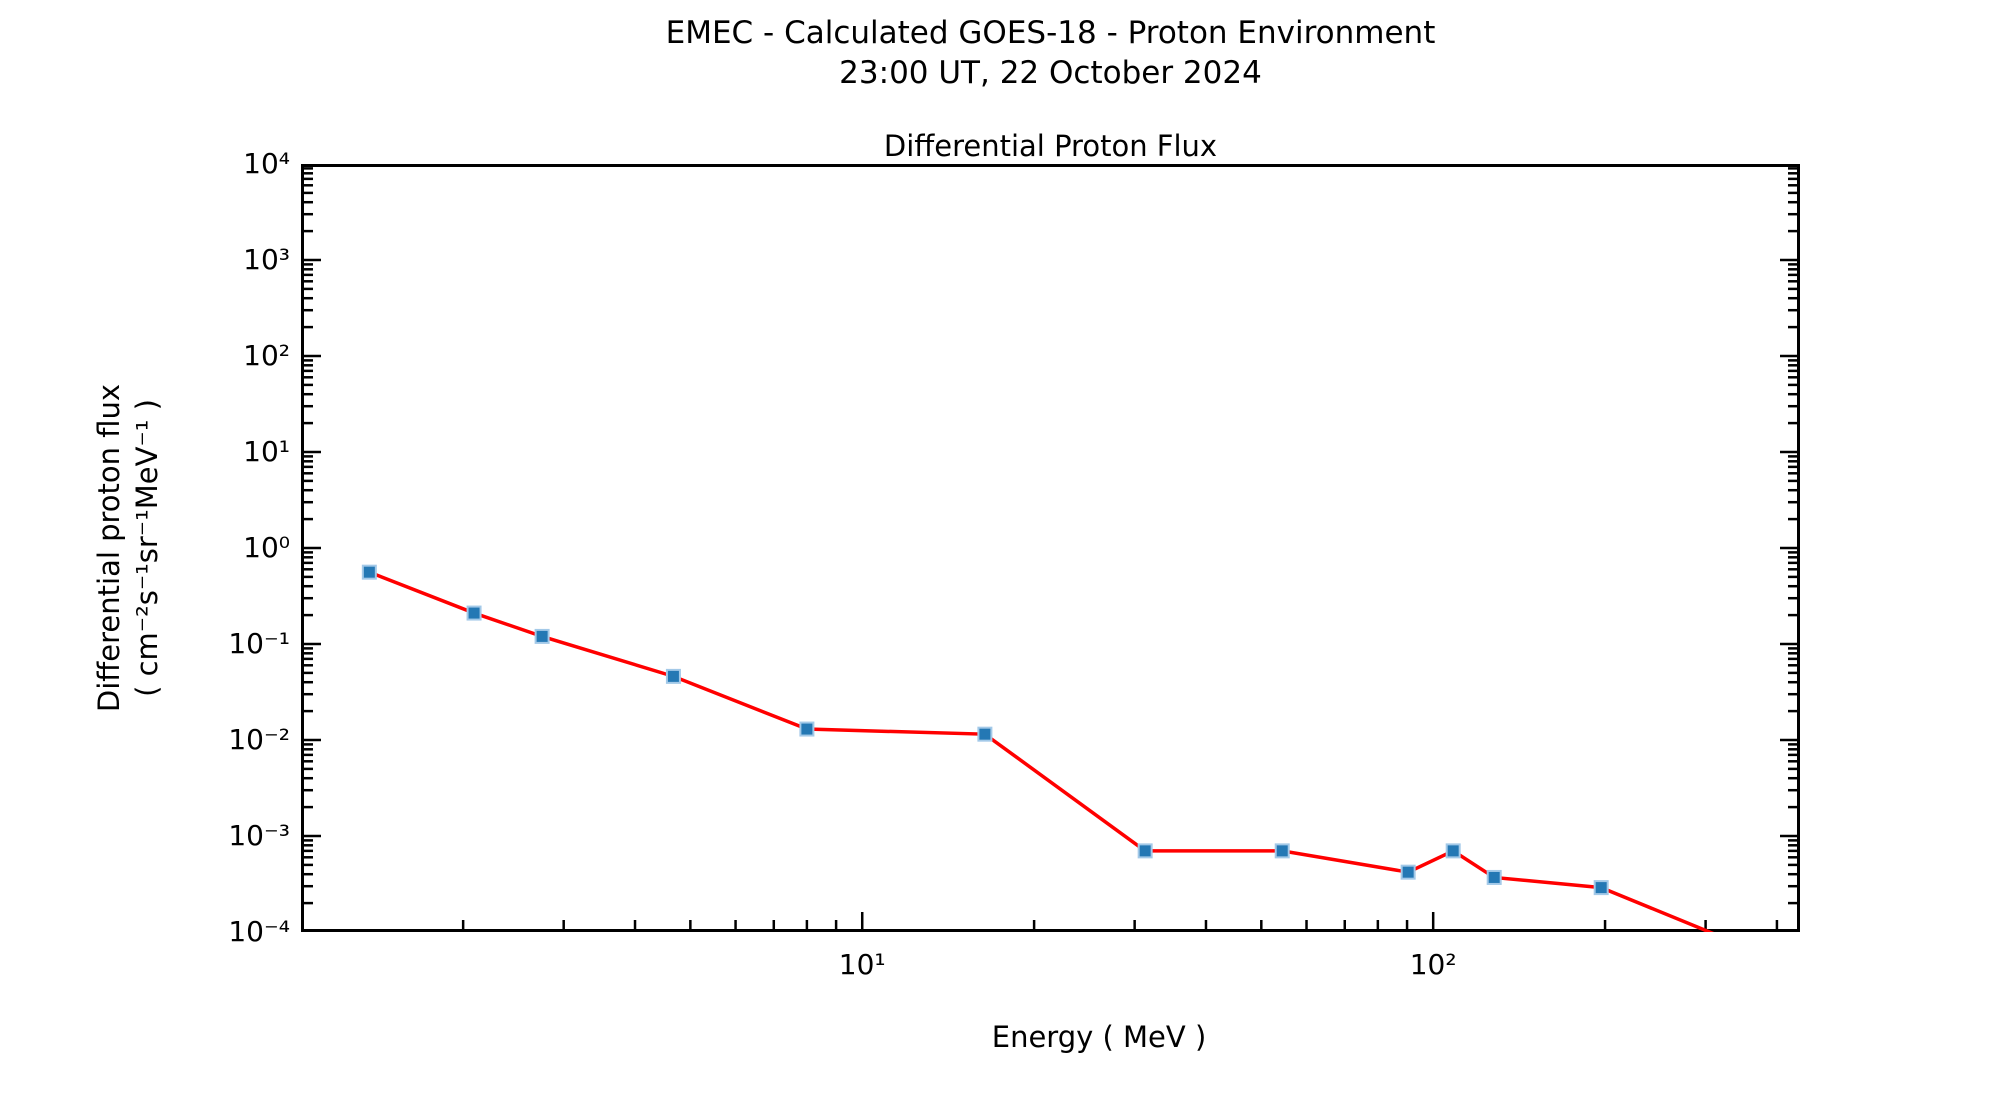 This screenshot has width=2000, height=1100. I want to click on y-tick-label: 10⁻¹, so click(259, 643).